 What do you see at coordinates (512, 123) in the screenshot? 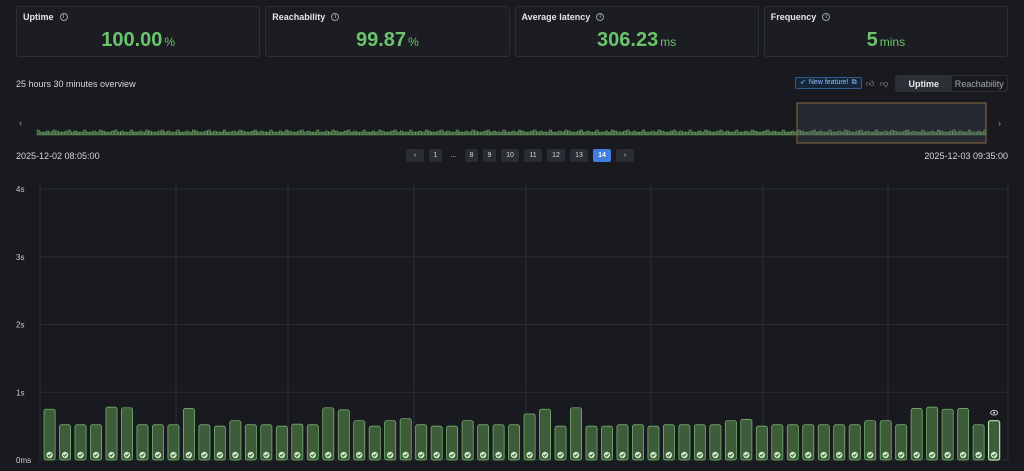
I see `overview-strip` at bounding box center [512, 123].